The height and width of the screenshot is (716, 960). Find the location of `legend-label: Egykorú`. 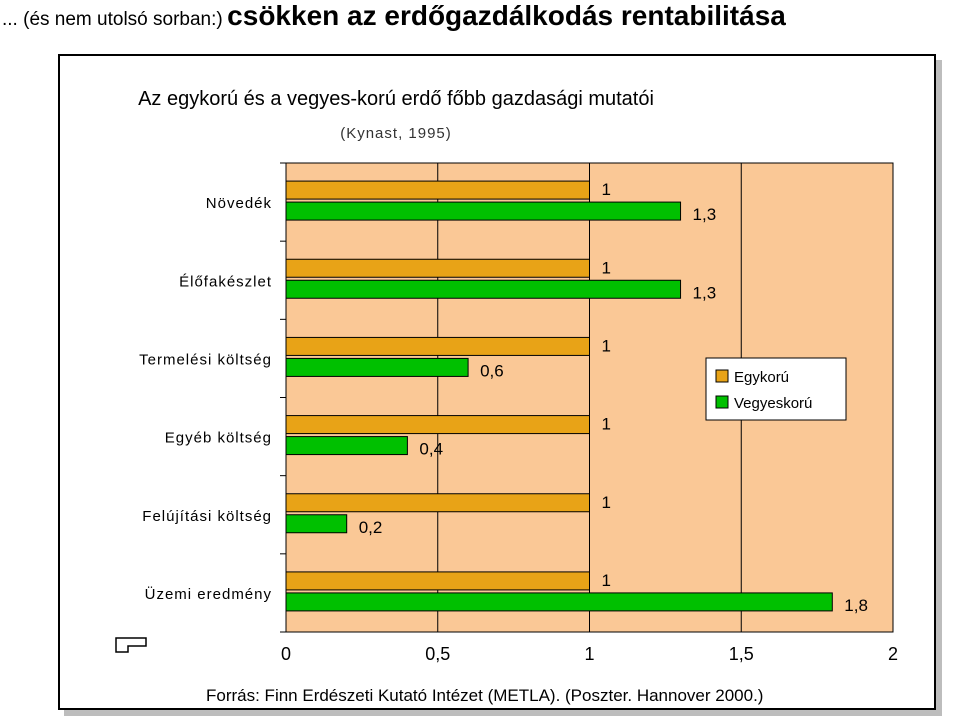

legend-label: Egykorú is located at coordinates (761, 377).